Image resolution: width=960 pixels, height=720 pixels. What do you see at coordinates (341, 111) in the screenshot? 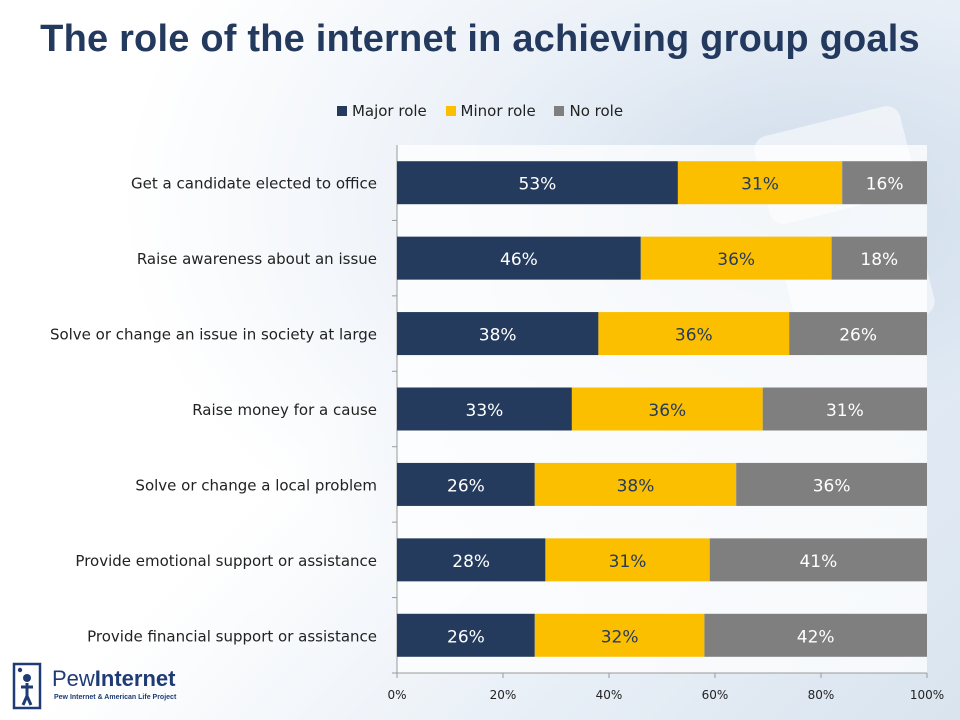
I see `legend-swatch-major` at bounding box center [341, 111].